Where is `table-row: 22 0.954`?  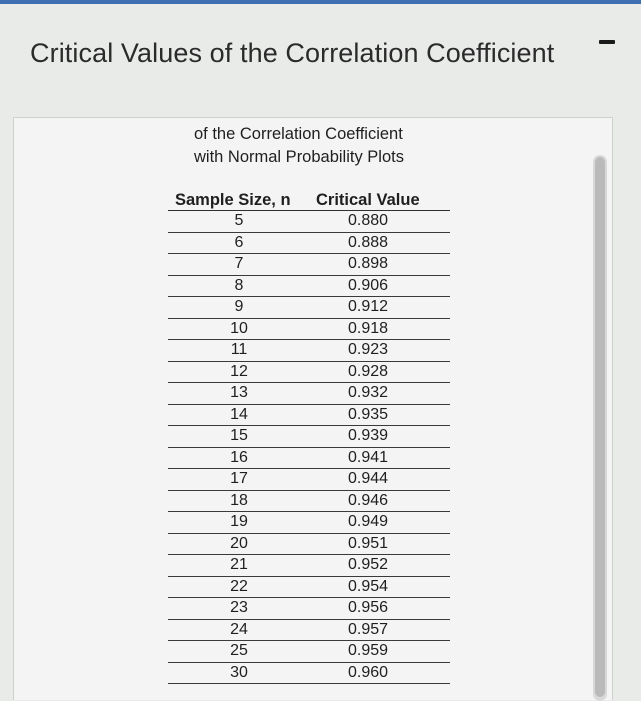 table-row: 22 0.954 is located at coordinates (309, 587).